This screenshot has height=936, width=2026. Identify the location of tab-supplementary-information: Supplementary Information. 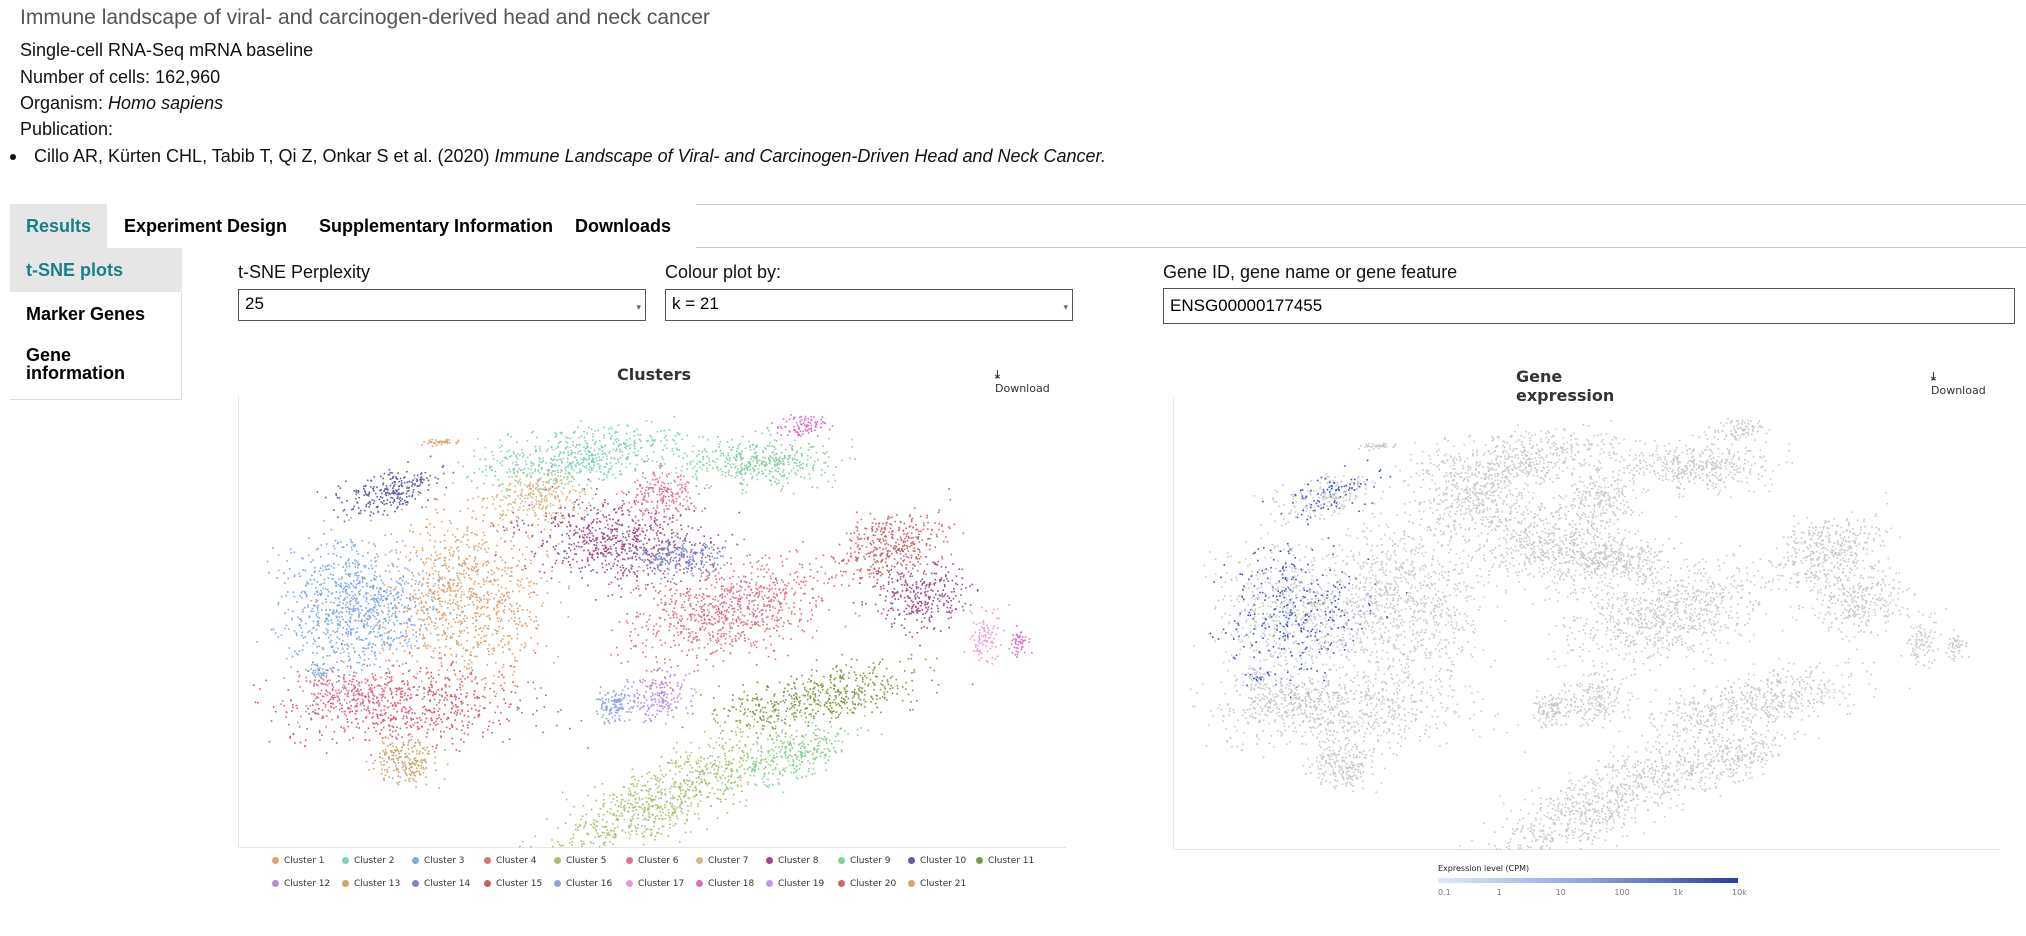
(436, 226).